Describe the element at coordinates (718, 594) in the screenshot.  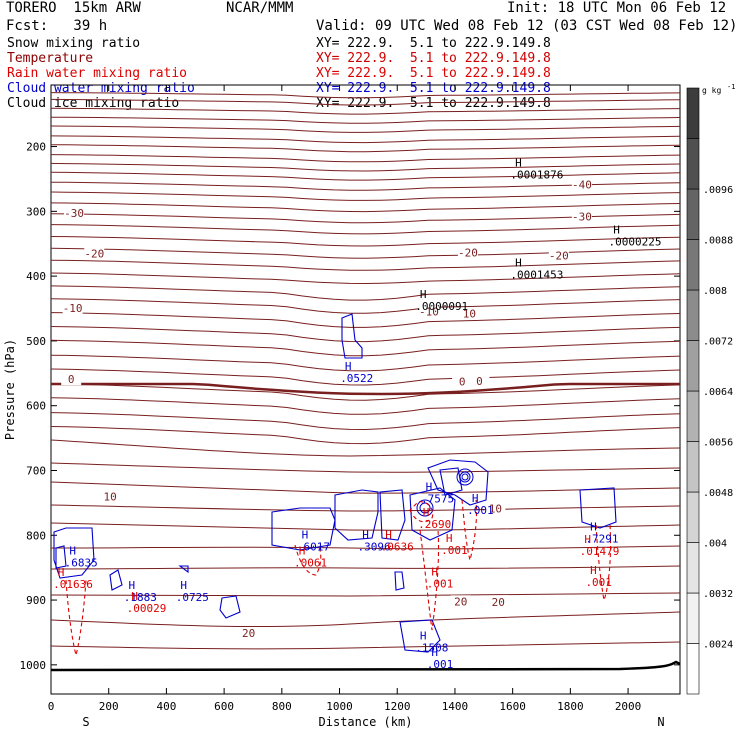
I see `colorbar-tick-label: .0032` at that location.